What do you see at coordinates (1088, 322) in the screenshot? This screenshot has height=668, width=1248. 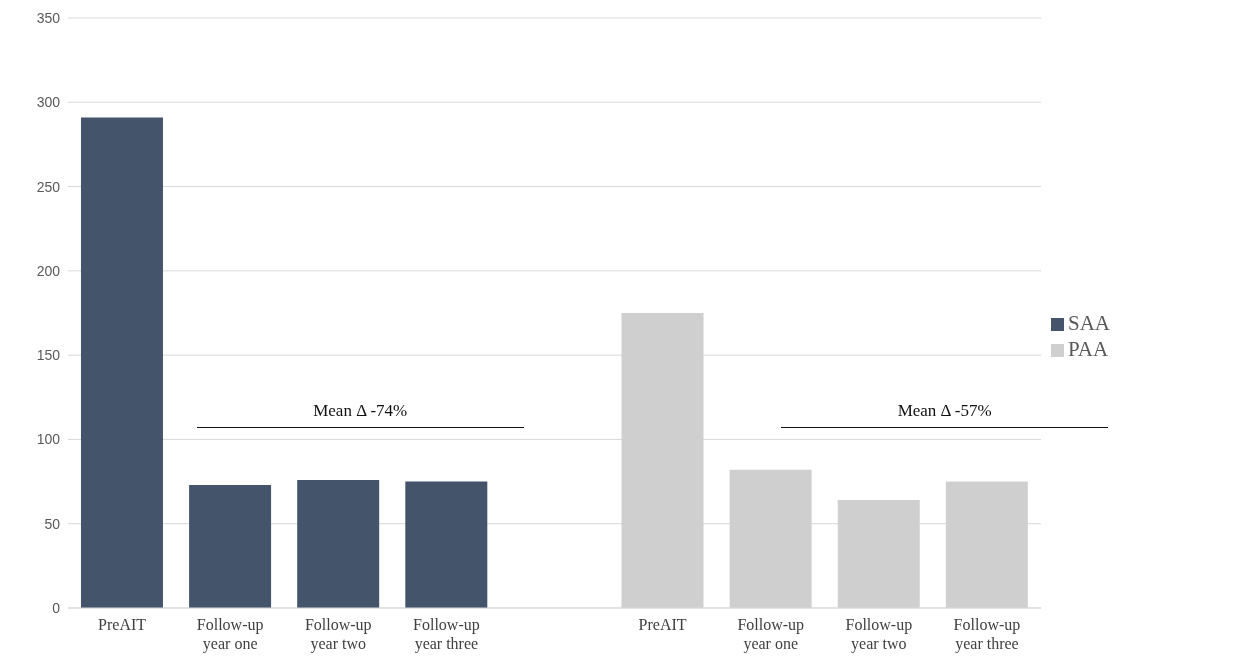 I see `legend-label: SAA` at bounding box center [1088, 322].